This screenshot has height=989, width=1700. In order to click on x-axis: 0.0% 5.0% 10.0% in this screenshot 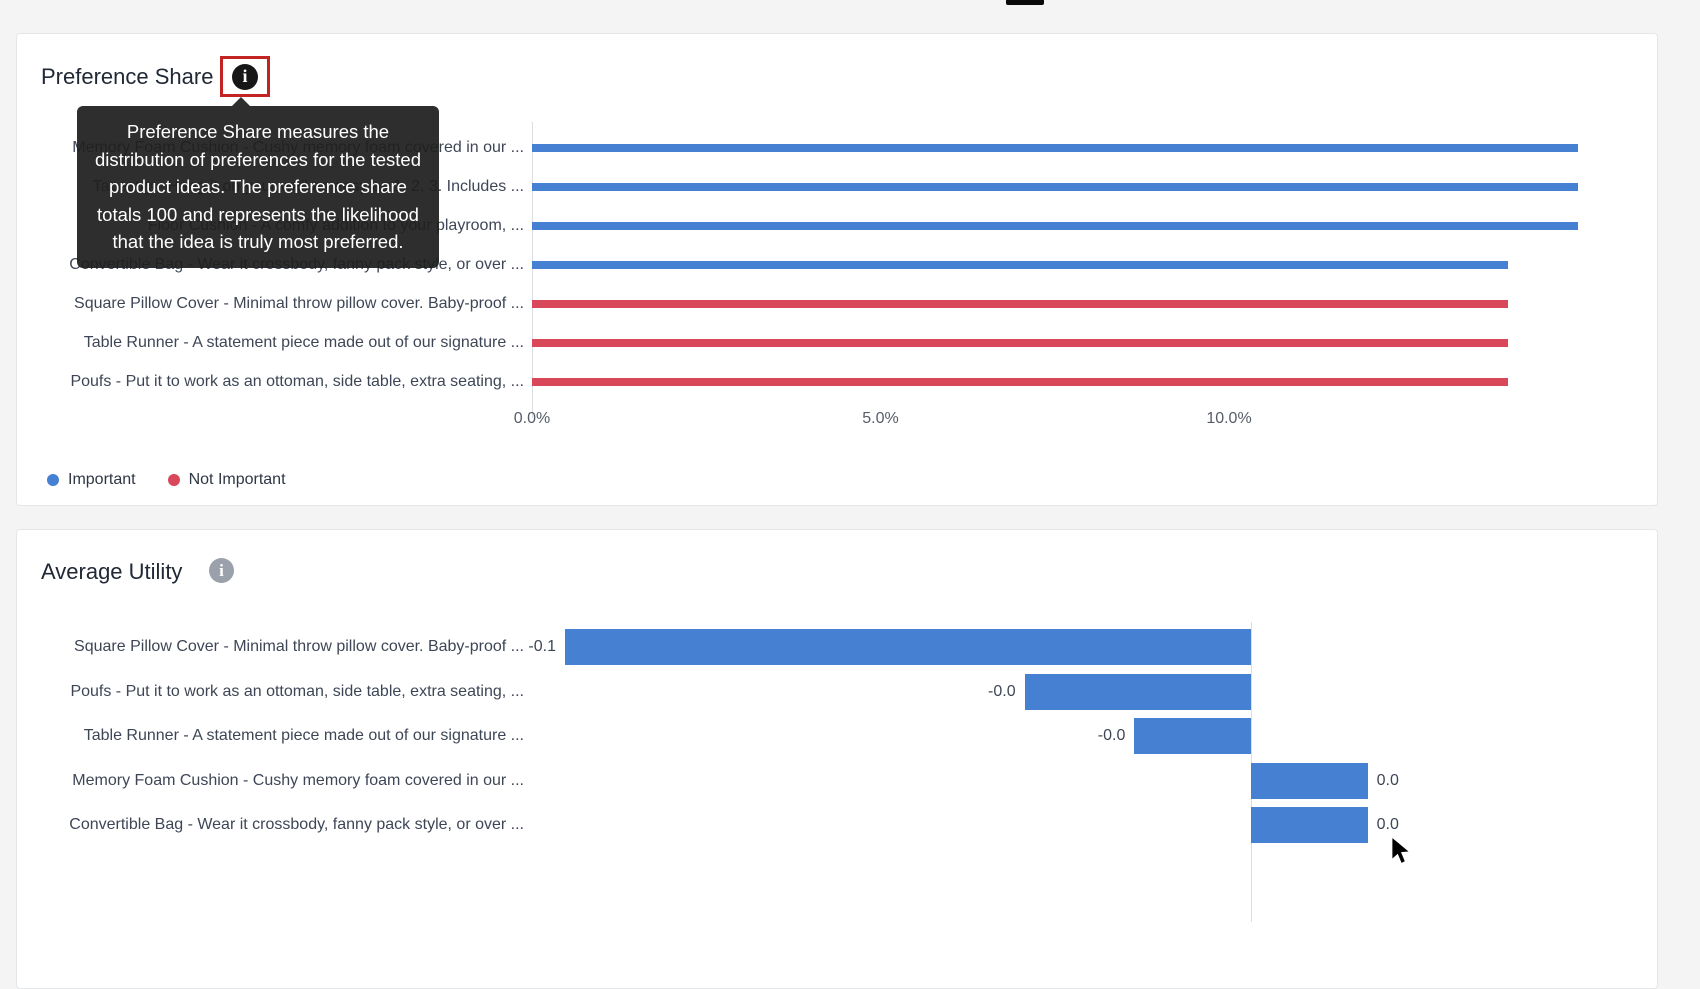, I will do `click(838, 421)`.